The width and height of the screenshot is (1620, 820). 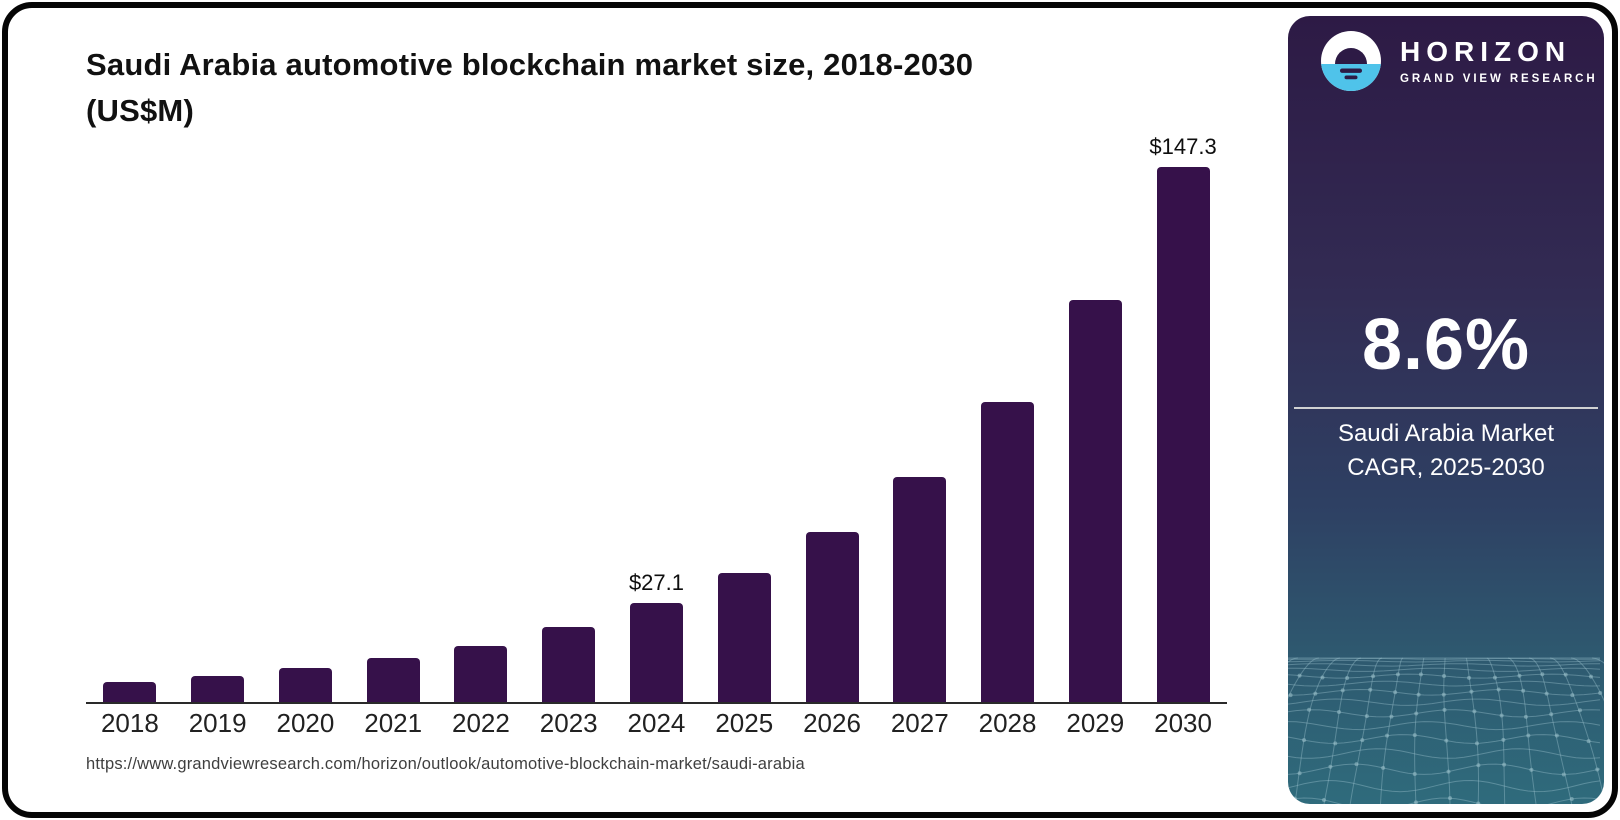 I want to click on bar-2029, so click(x=1095, y=501).